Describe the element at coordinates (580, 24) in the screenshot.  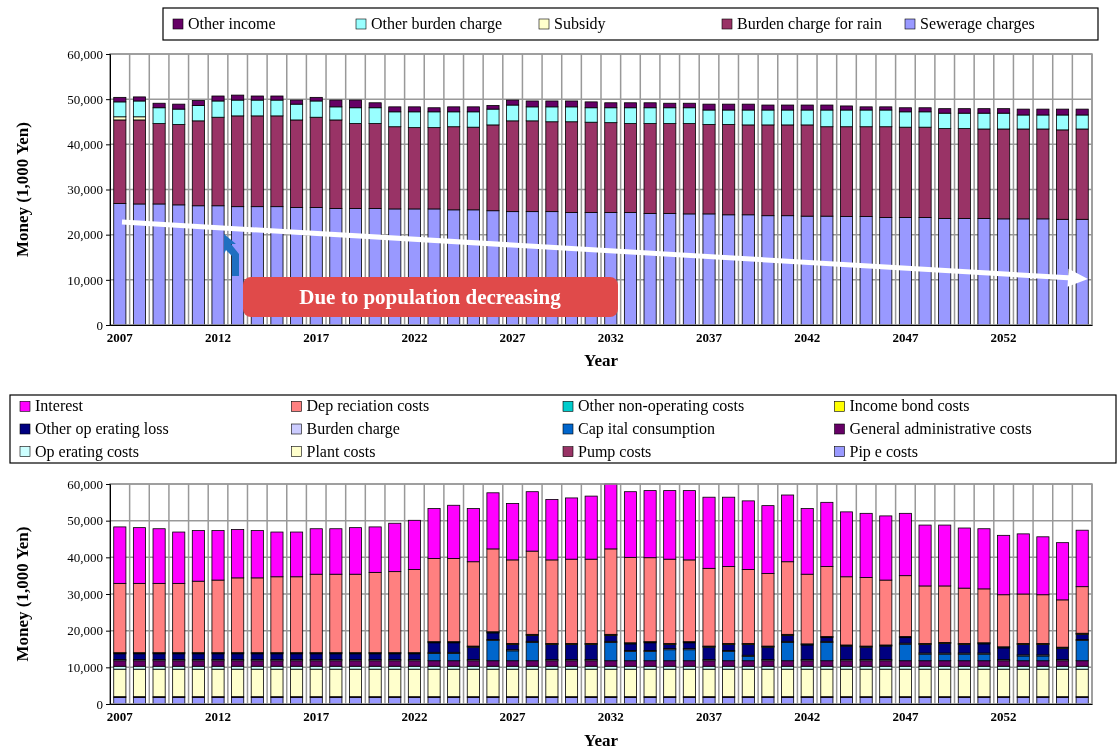
I see `legend-label: Subsidy` at that location.